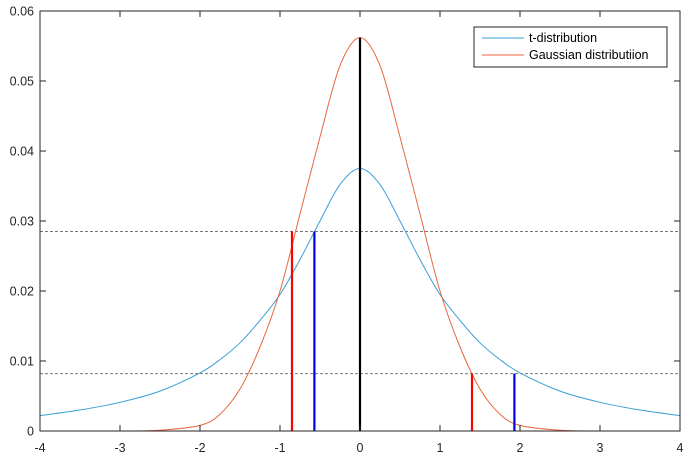 The width and height of the screenshot is (694, 462). Describe the element at coordinates (22, 82) in the screenshot. I see `y-tick-label: 0.05` at that location.